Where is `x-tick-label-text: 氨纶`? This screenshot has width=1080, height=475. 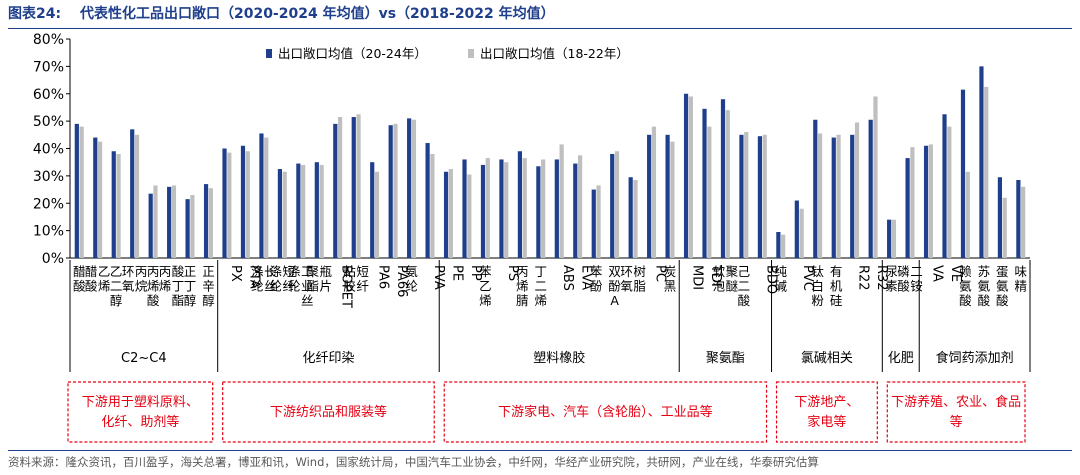 x-tick-label-text: 氨纶 is located at coordinates (411, 279).